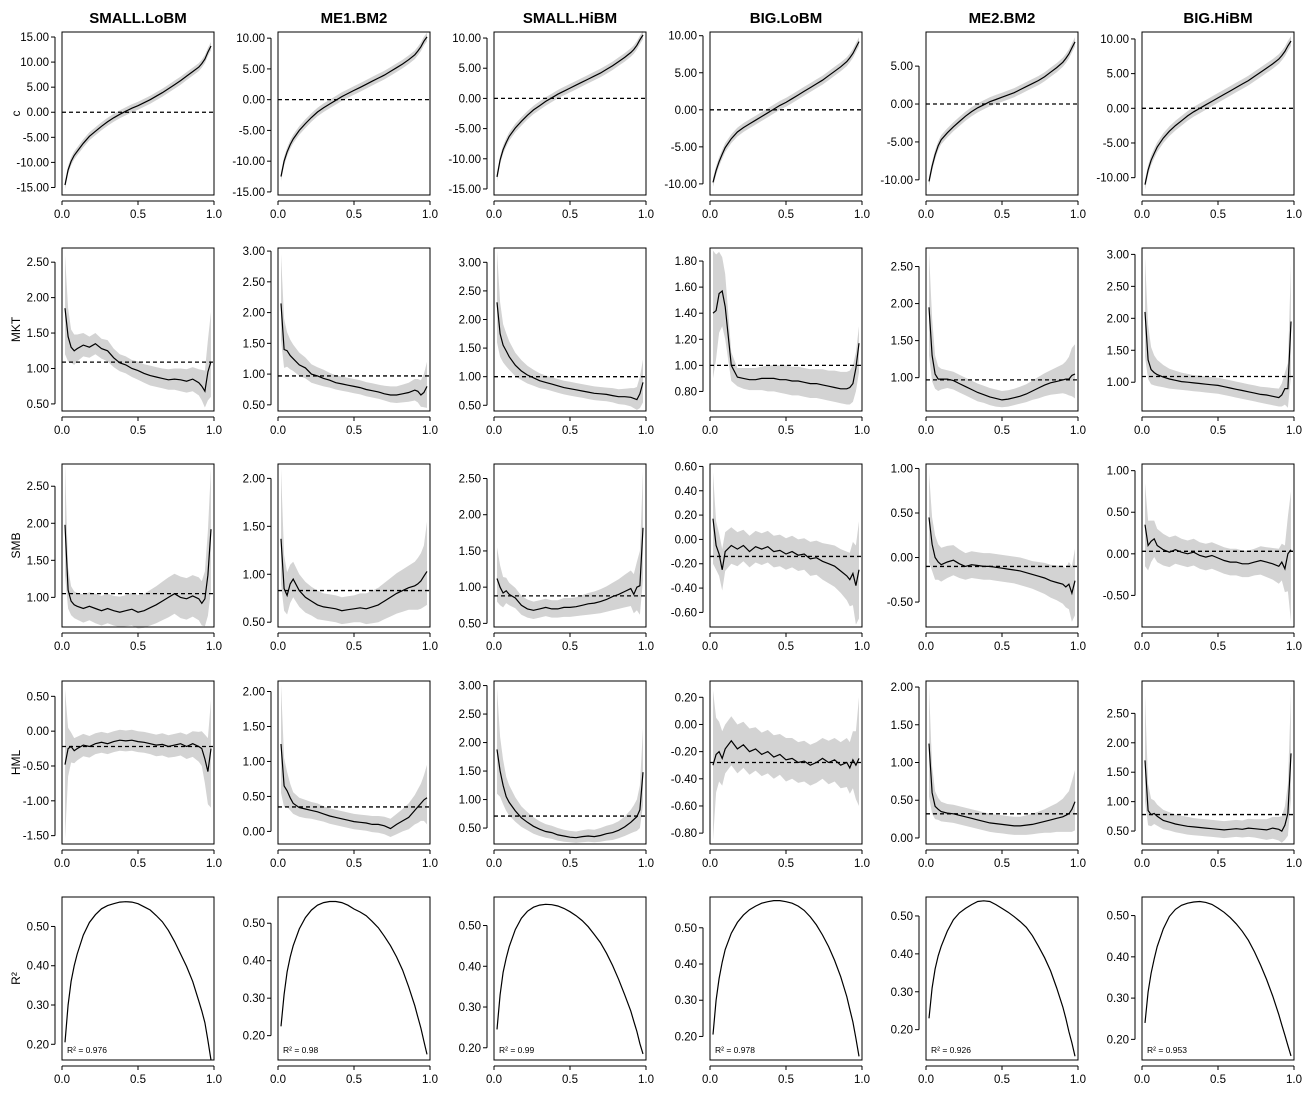  What do you see at coordinates (772, 991) in the screenshot?
I see `panel-r2-big-lobm: 0.20 0.30 0.40 0.50 0.0 0.5 1.0 R² = 0.978` at bounding box center [772, 991].